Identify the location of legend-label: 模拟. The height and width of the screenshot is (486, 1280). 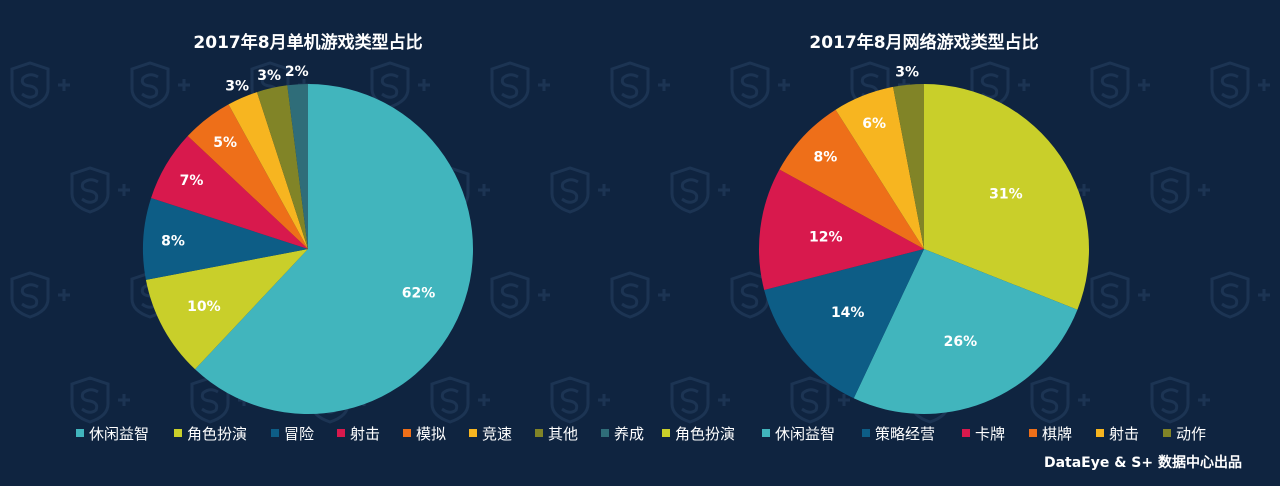
(431, 434).